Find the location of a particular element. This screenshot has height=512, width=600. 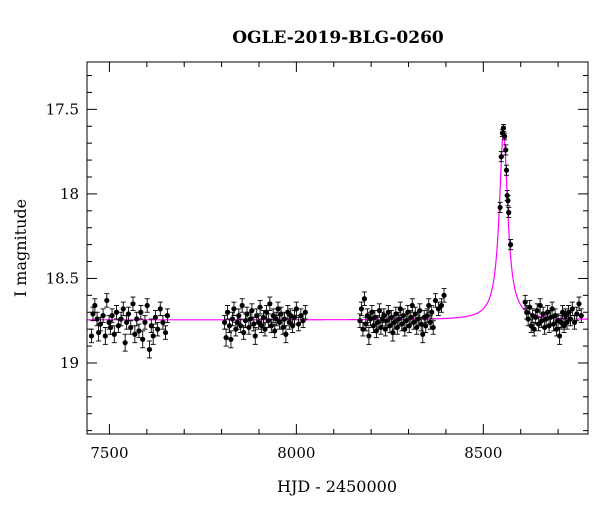

y-tick-label: 19 is located at coordinates (69, 363).